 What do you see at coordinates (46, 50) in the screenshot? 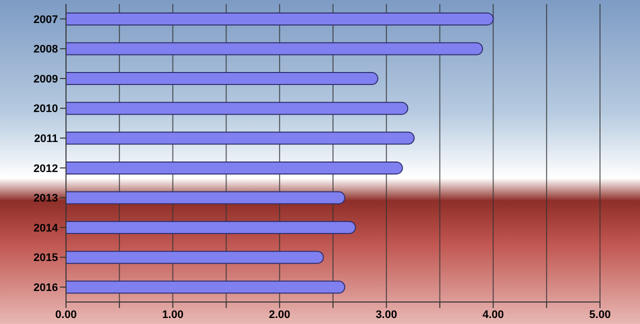
I see `y-tick-label: 2008` at bounding box center [46, 50].